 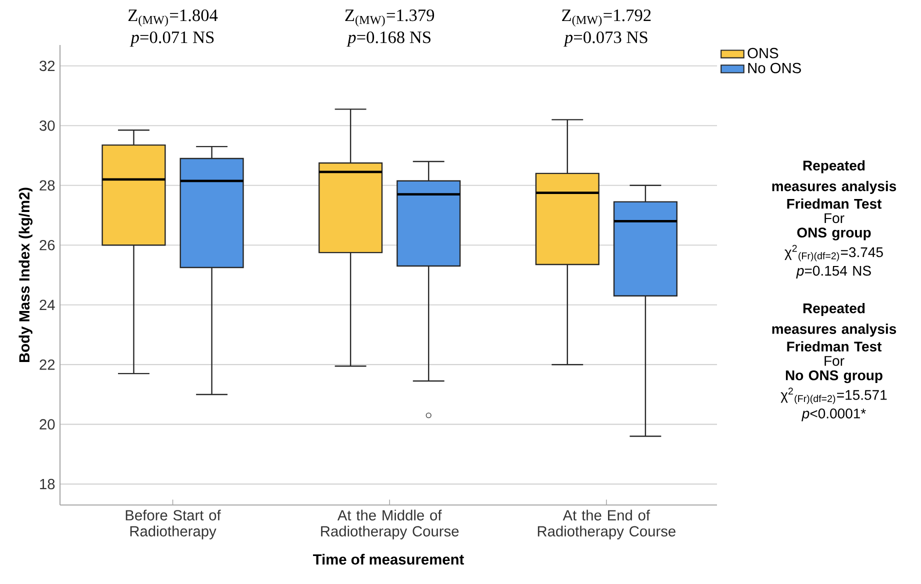 What do you see at coordinates (834, 415) in the screenshot?
I see `text: p<0.0001*` at bounding box center [834, 415].